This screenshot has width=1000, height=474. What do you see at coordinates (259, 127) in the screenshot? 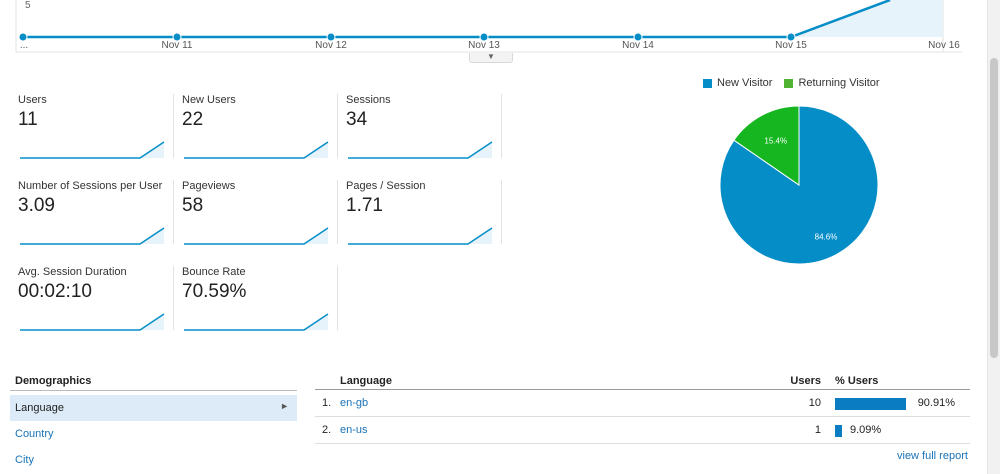
I see `metric-new-users: New Users 22` at bounding box center [259, 127].